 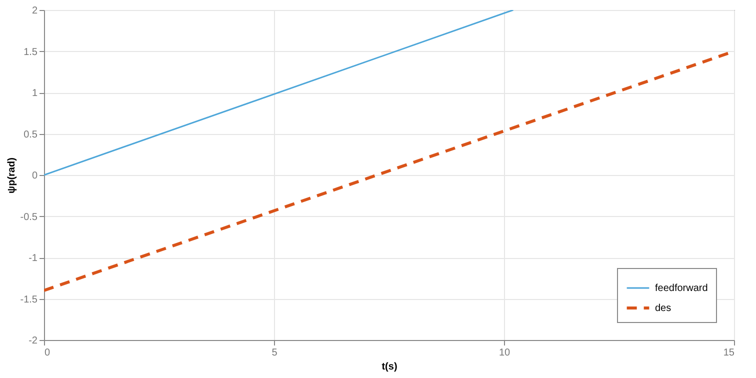 What do you see at coordinates (35, 176) in the screenshot?
I see `y-tick-label: 0` at bounding box center [35, 176].